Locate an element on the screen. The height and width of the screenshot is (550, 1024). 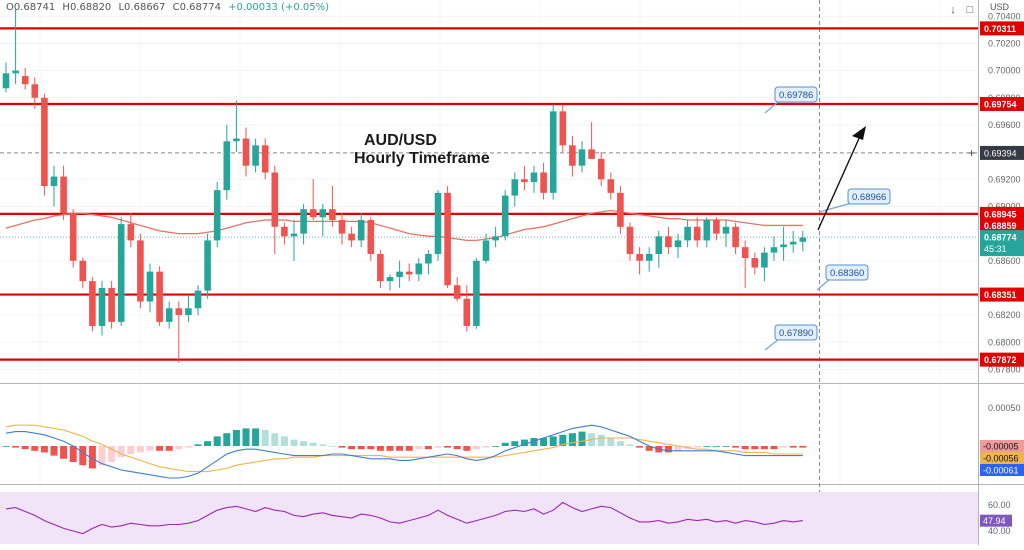
rsi-axis-tick-label: 60.00 is located at coordinates (999, 505).